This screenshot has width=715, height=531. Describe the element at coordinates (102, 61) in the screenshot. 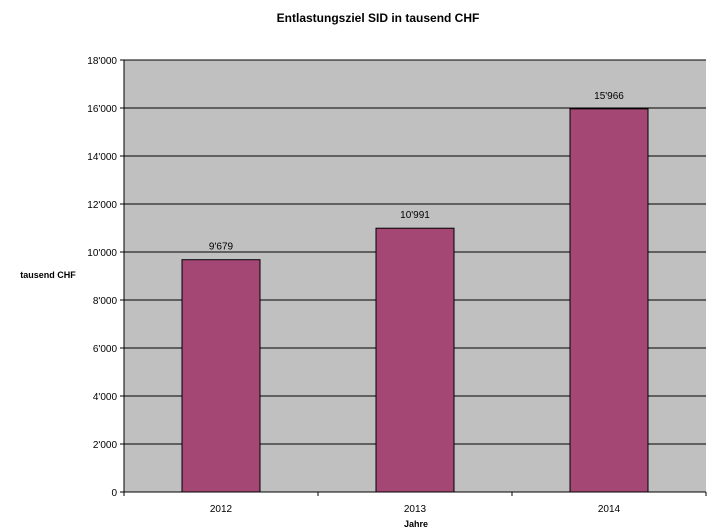

I see `y-tick-label: 18'000` at that location.